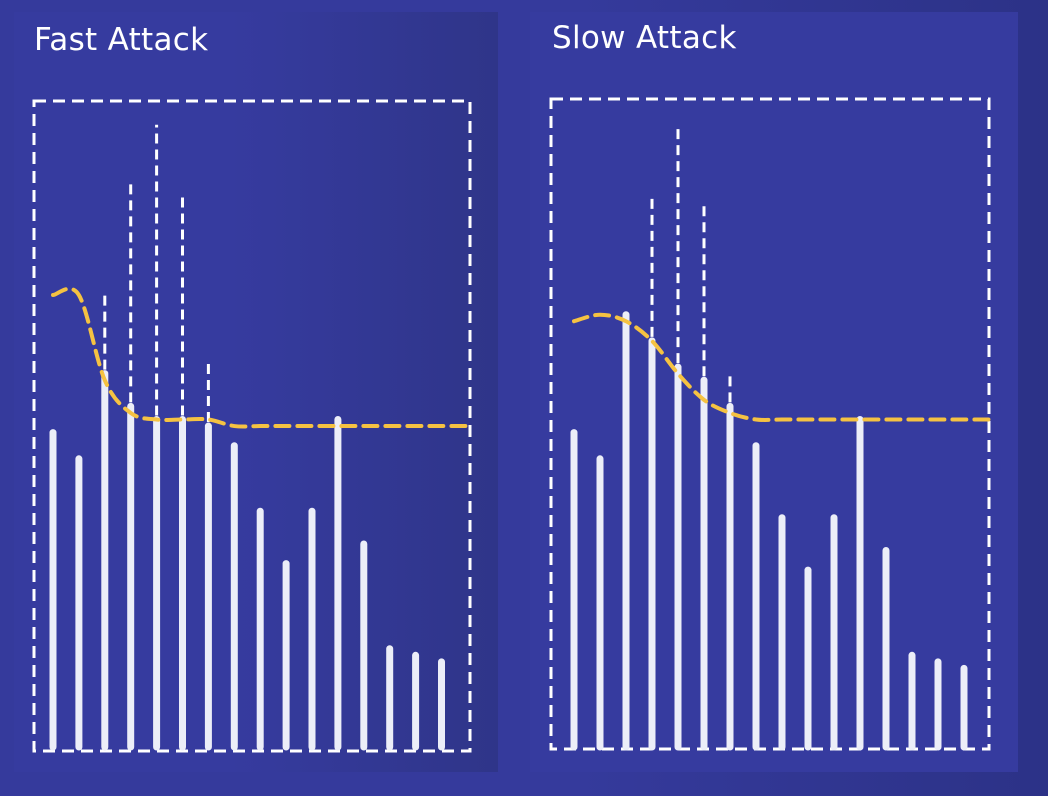 Image resolution: width=1048 pixels, height=796 pixels. I want to click on chart-title: Slow Attack, so click(644, 38).